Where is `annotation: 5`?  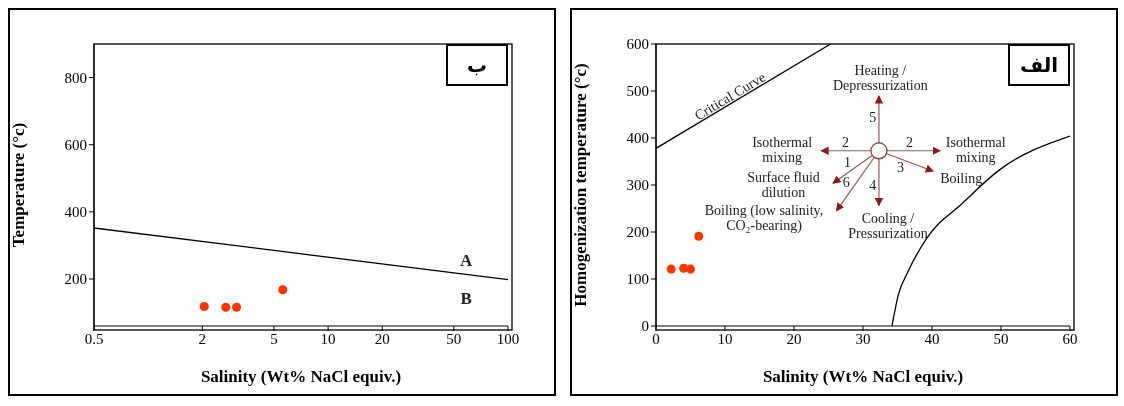 annotation: 5 is located at coordinates (873, 118).